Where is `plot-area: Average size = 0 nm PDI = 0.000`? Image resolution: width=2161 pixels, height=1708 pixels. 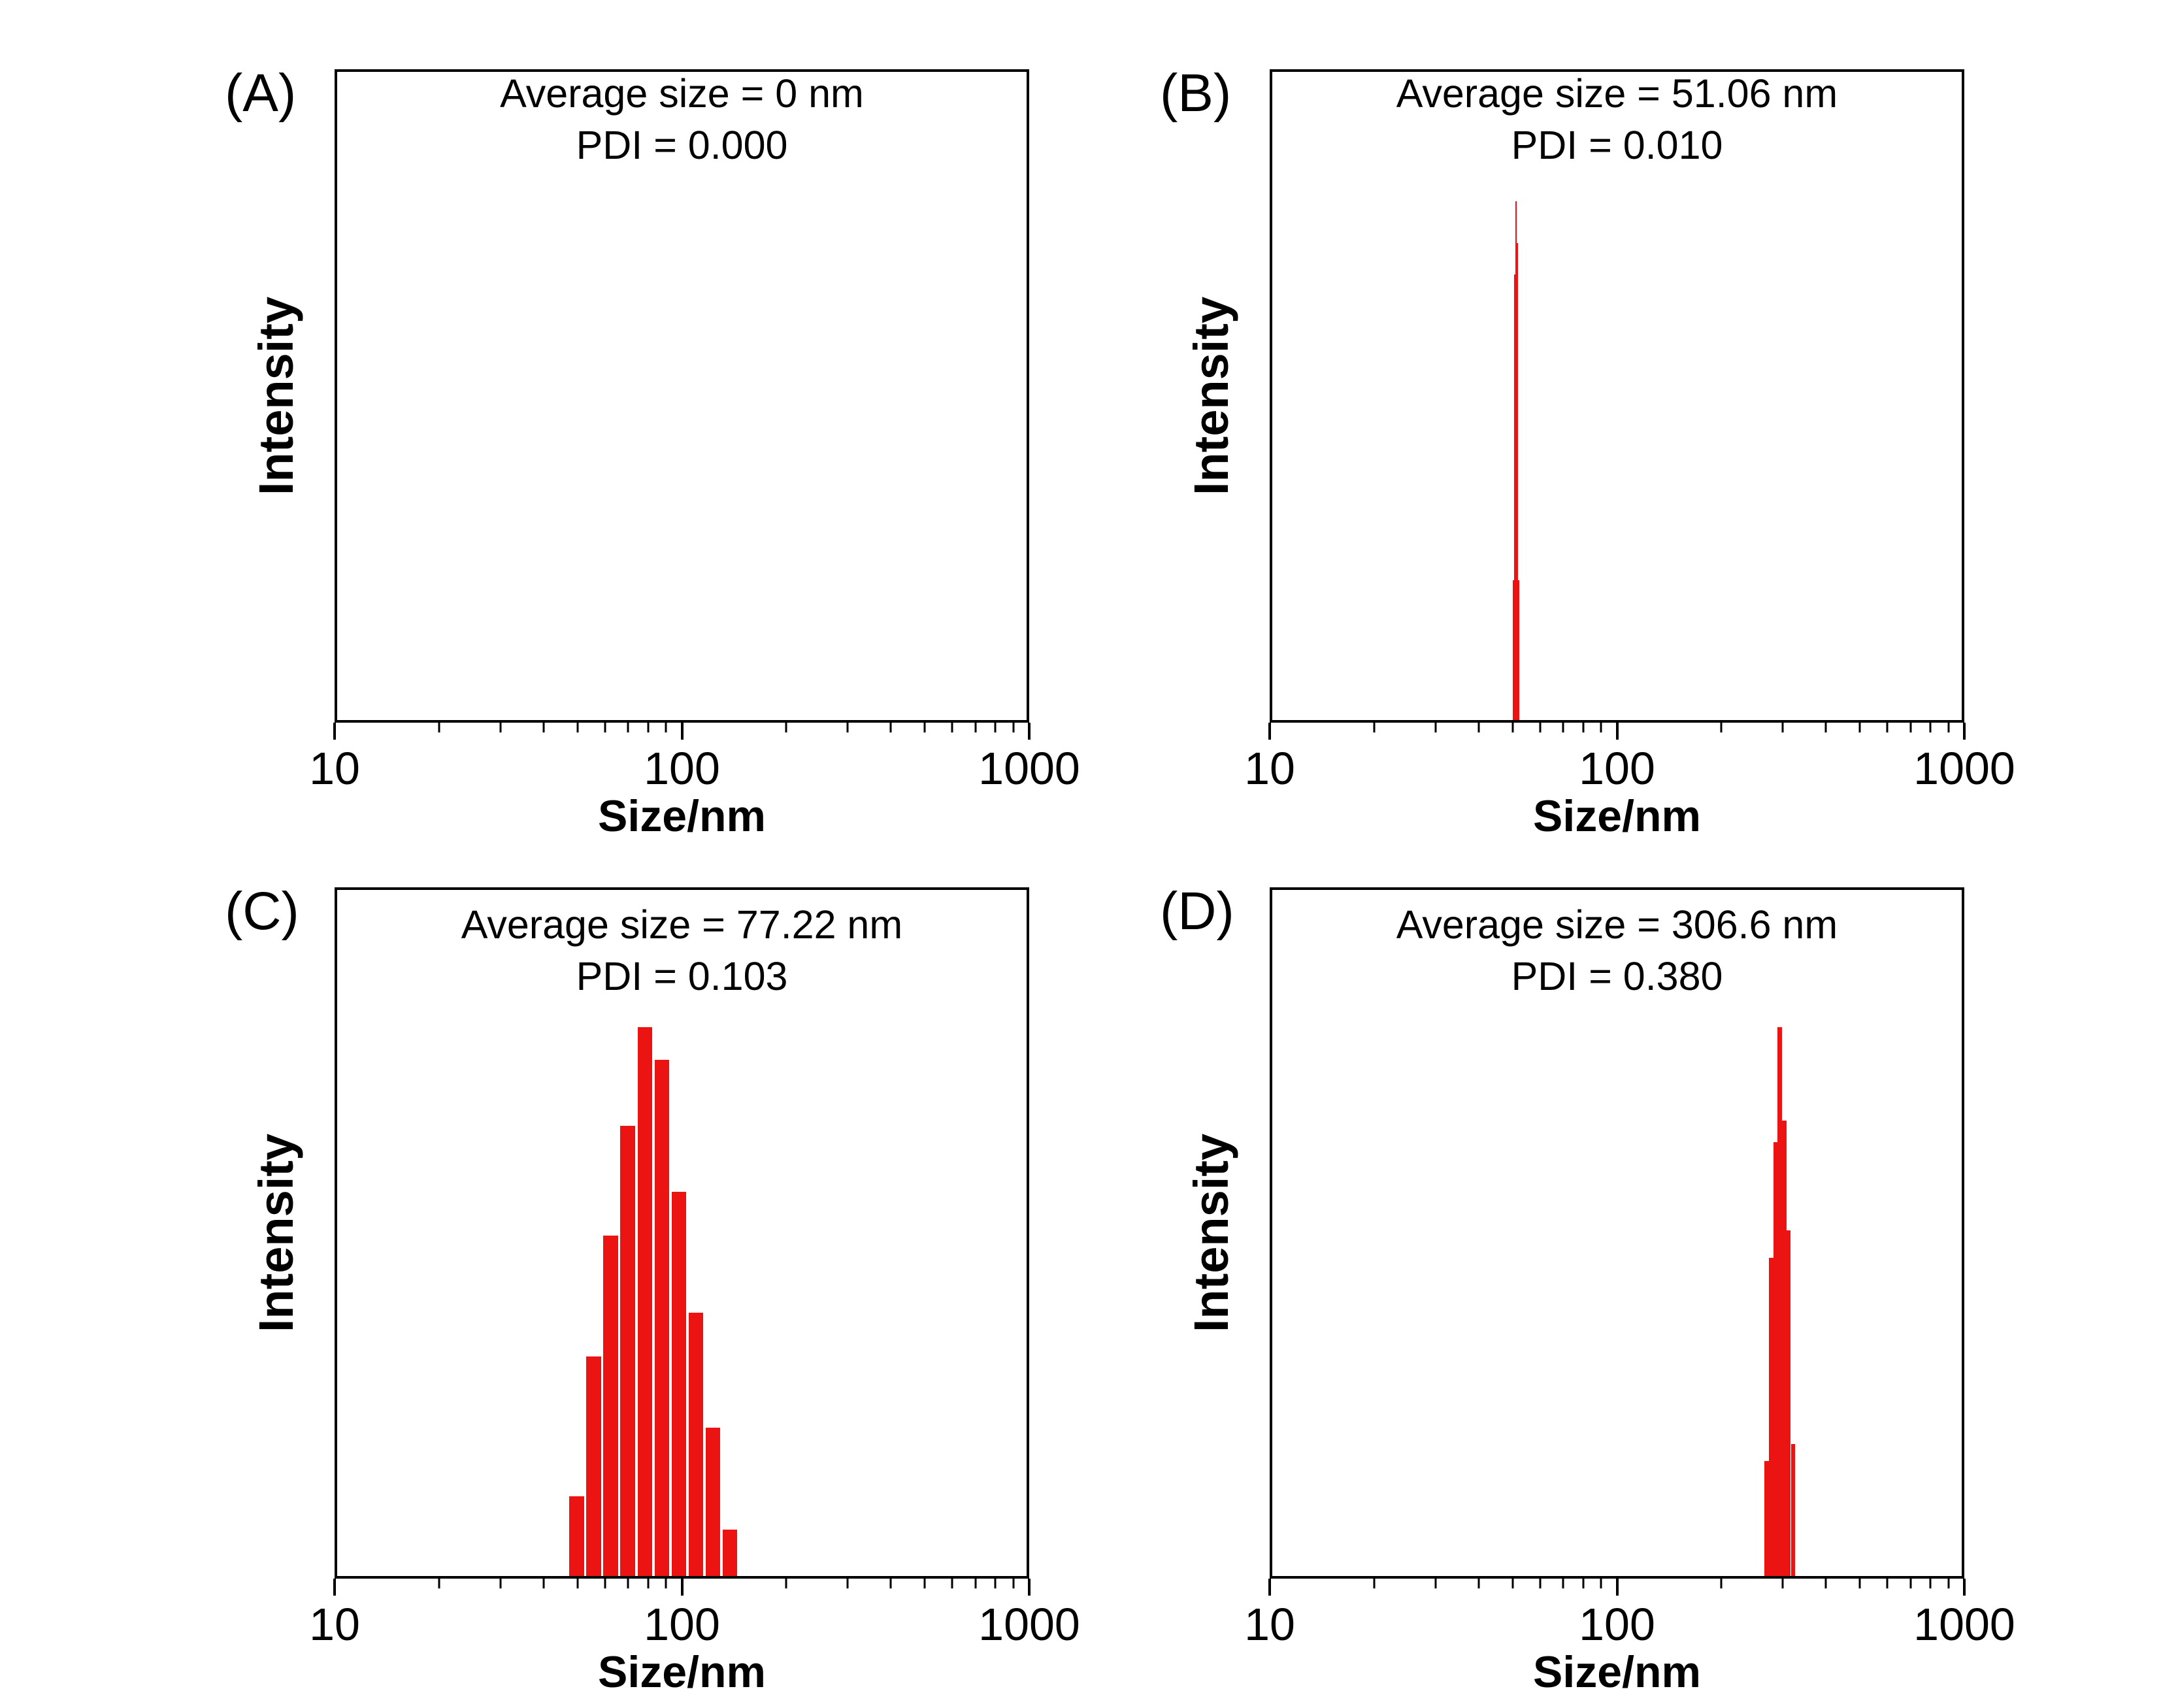 plot-area: Average size = 0 nm PDI = 0.000 is located at coordinates (682, 396).